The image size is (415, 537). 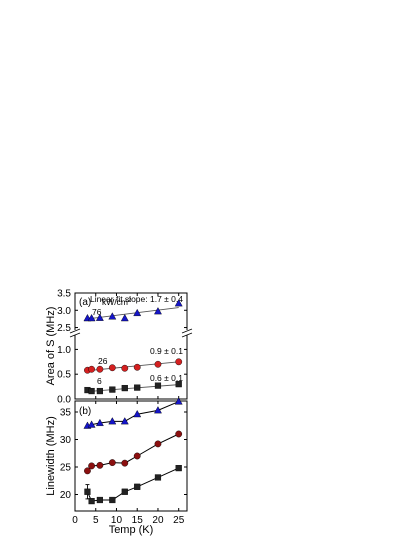 What do you see at coordinates (64, 400) in the screenshot?
I see `y-tick-label-a-lower: 0.0` at bounding box center [64, 400].